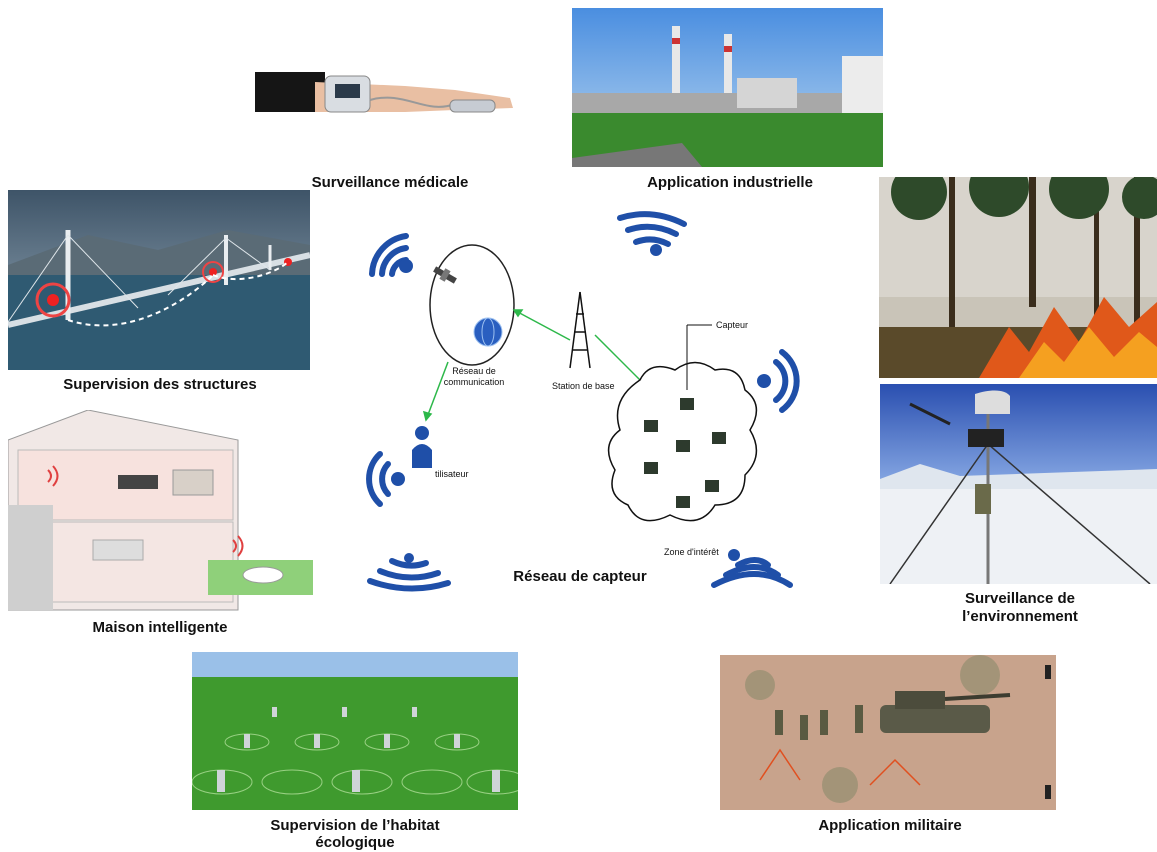 The width and height of the screenshot is (1157, 852). Describe the element at coordinates (730, 182) in the screenshot. I see `caption-industrial: Application industrielle` at that location.